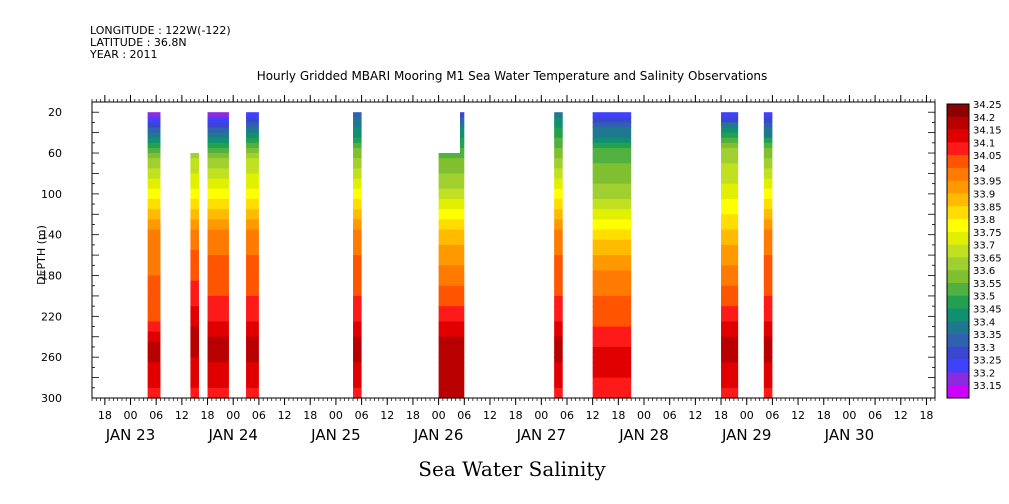  What do you see at coordinates (413, 415) in the screenshot?
I see `x-hour-tick-label: 18` at bounding box center [413, 415].